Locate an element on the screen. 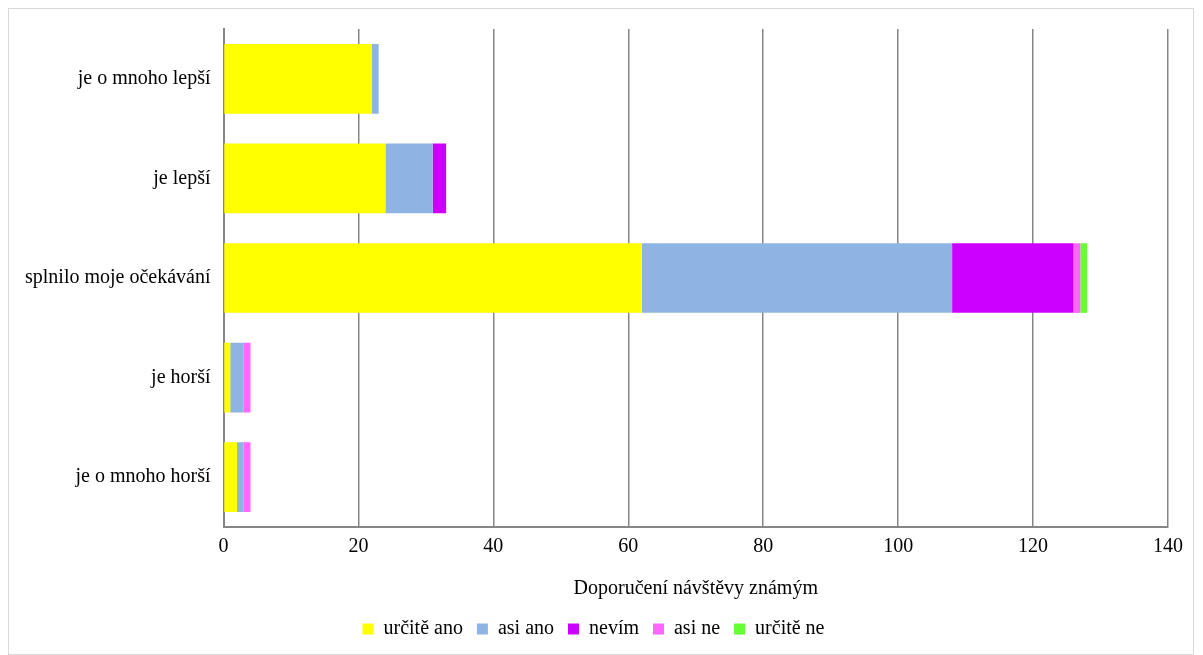  legend-label: určitě ne is located at coordinates (790, 627).